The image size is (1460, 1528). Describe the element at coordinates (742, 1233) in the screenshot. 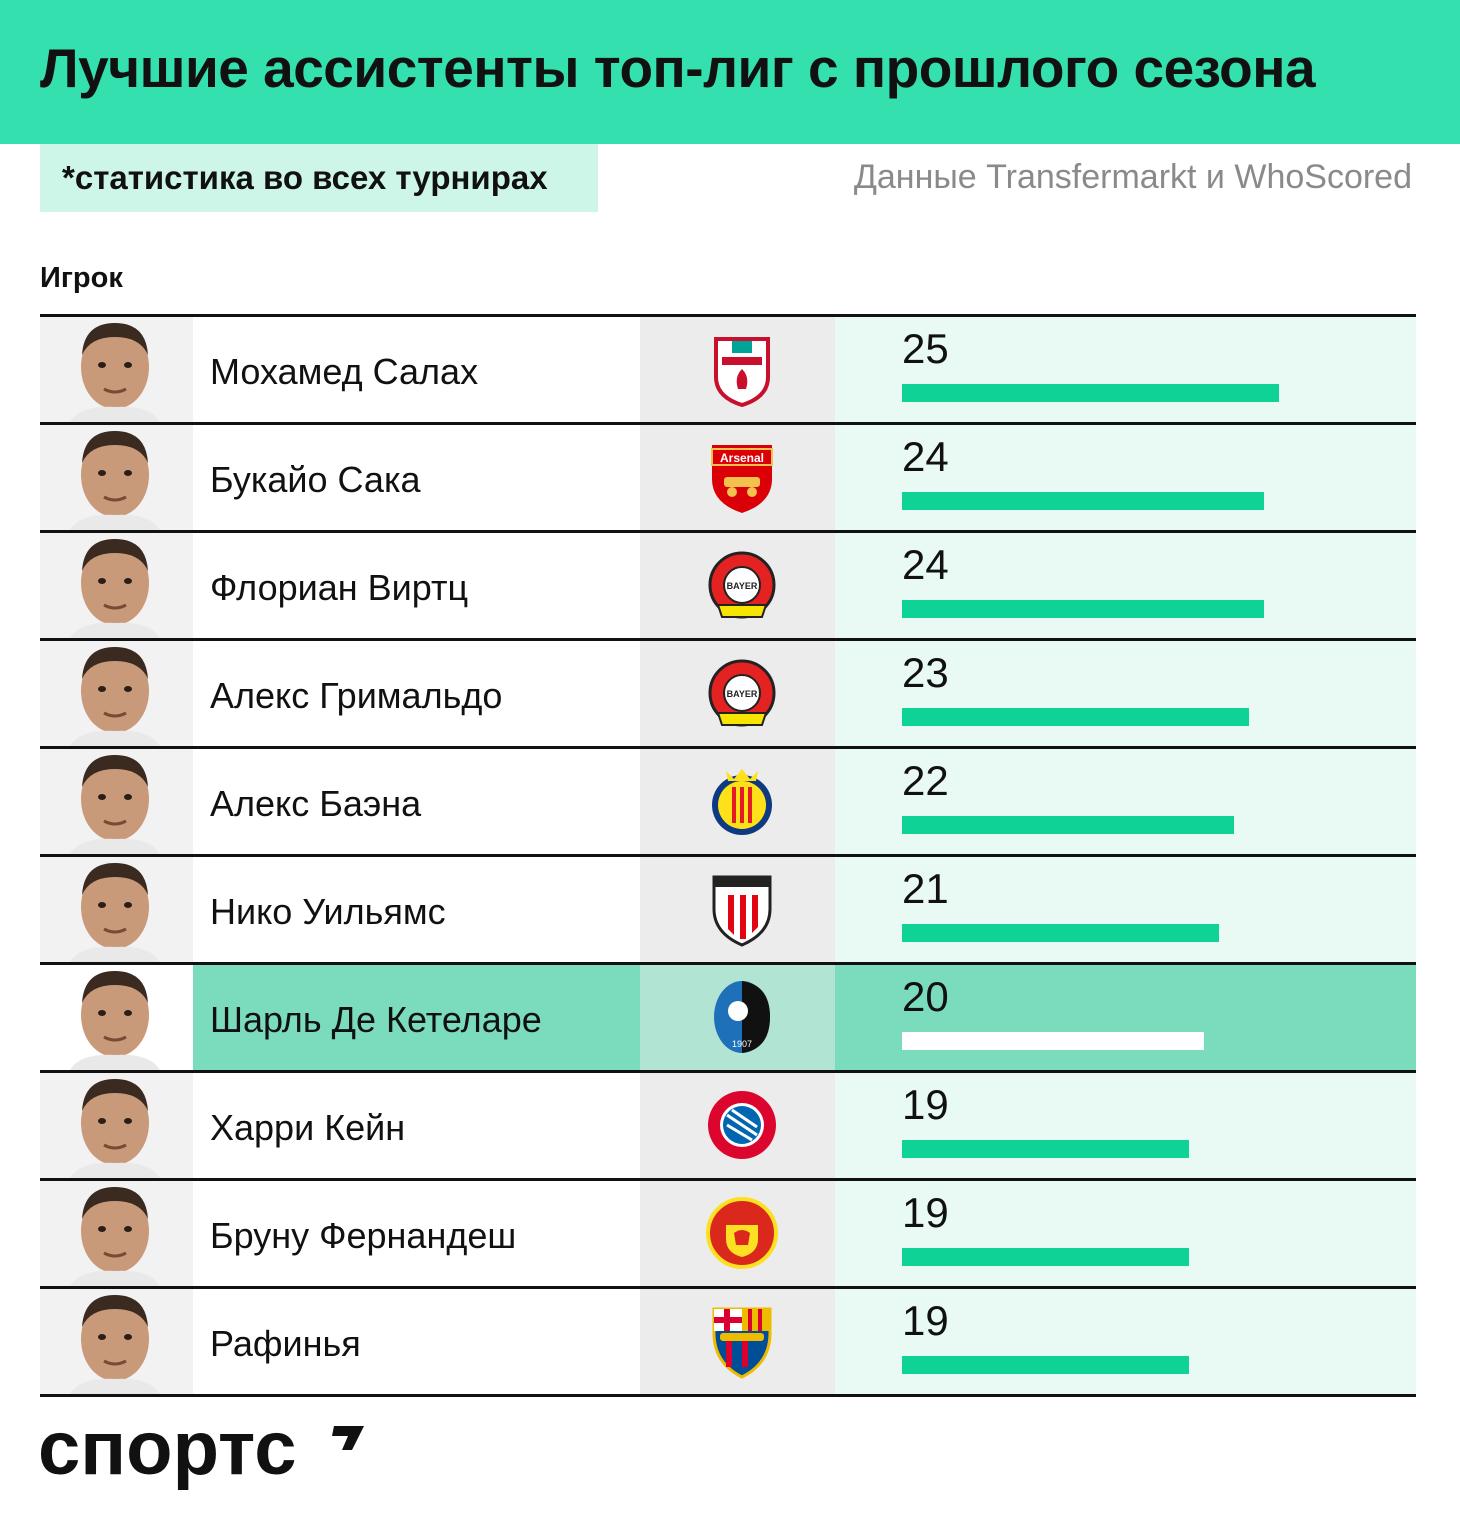

I see `manchester-united-crest` at that location.